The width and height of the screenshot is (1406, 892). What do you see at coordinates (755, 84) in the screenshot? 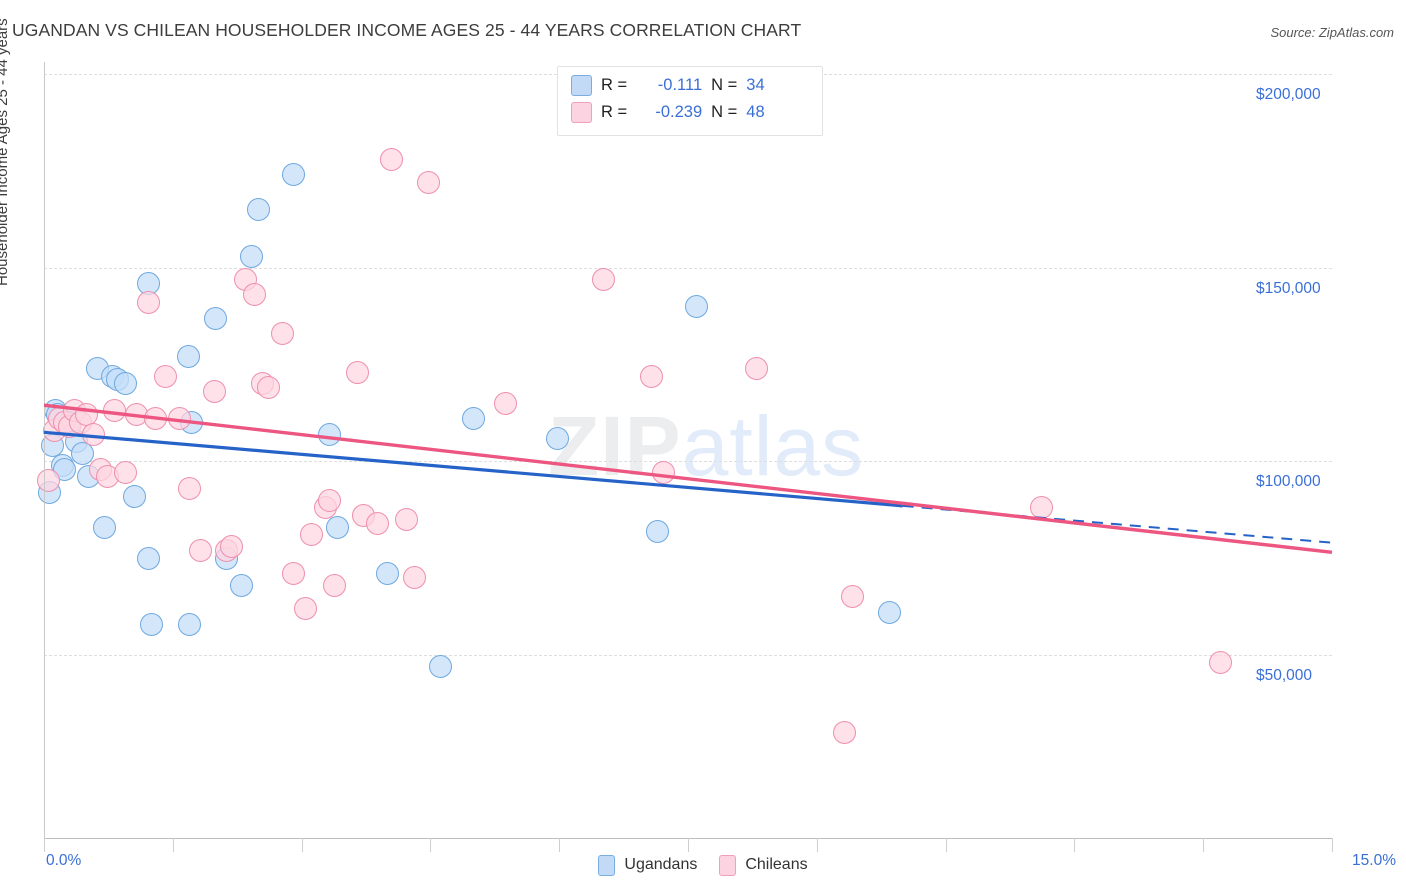
I see `n-value-ugandans: 34` at bounding box center [755, 84].